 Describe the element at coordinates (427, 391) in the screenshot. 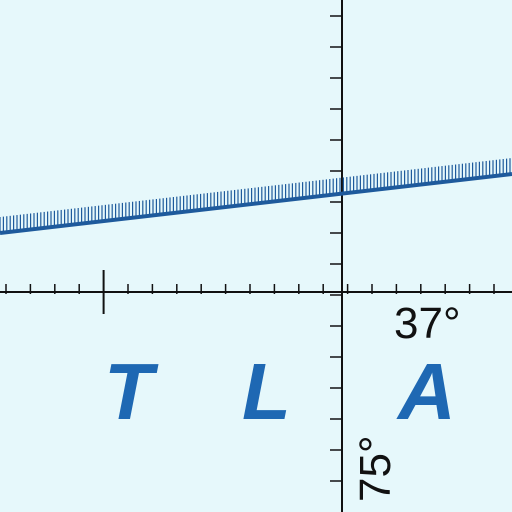

I see `region-label-letter-3: A` at that location.